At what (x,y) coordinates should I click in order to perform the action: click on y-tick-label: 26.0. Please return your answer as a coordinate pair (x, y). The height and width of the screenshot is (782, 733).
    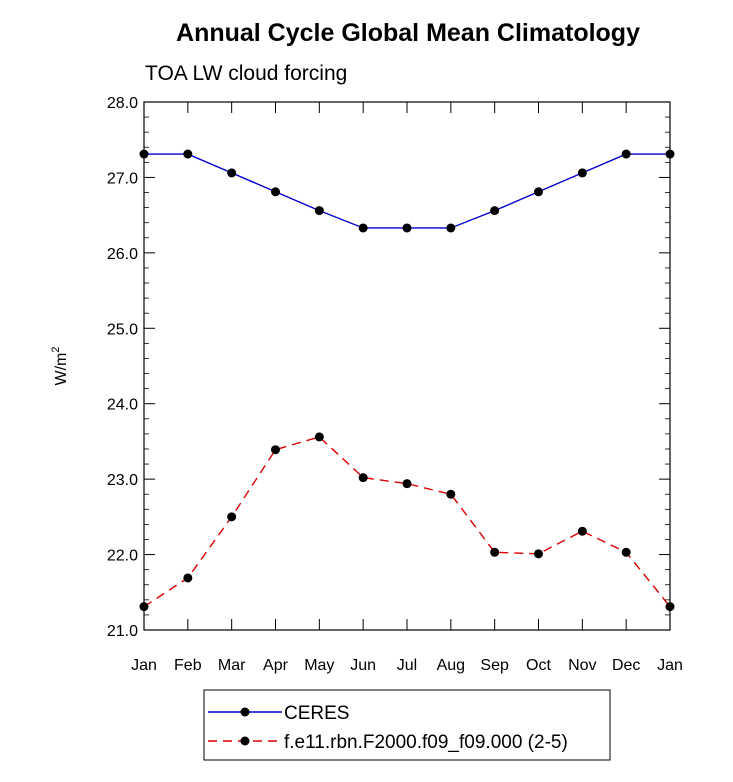
    Looking at the image, I should click on (122, 254).